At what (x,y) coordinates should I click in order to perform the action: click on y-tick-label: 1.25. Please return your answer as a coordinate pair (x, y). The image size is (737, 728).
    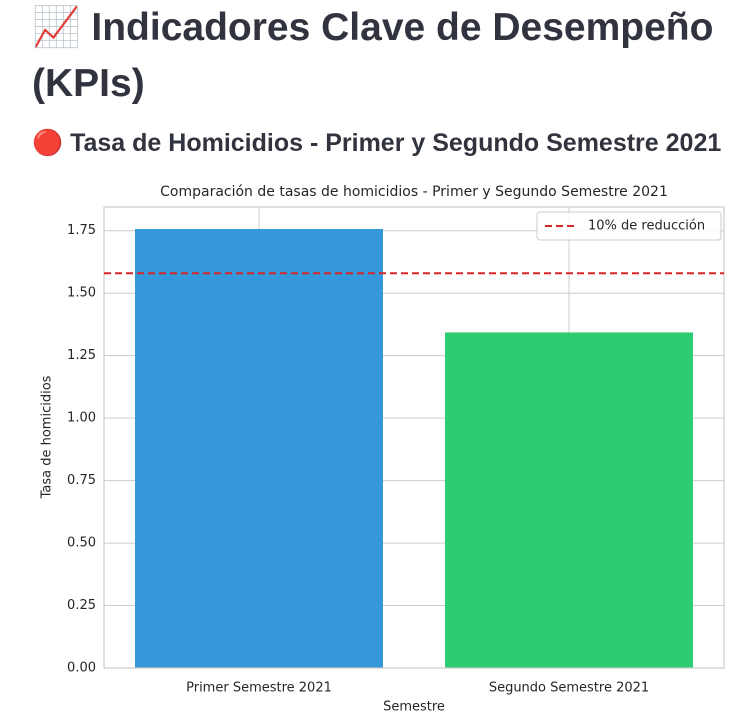
    Looking at the image, I should click on (81, 355).